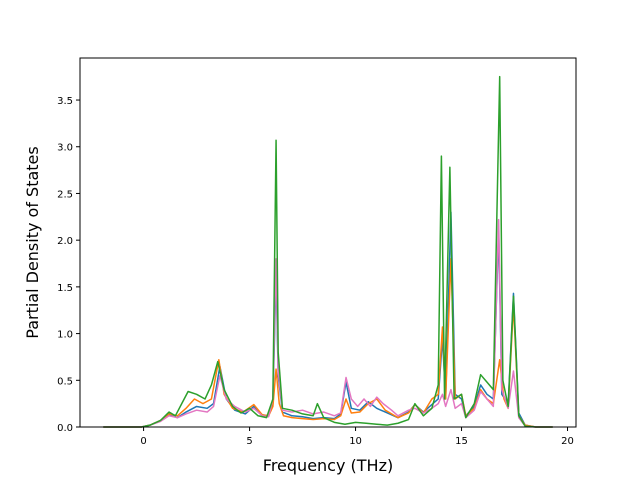 The image size is (640, 480). I want to click on y-axis-label: Partial Density of States, so click(32, 242).